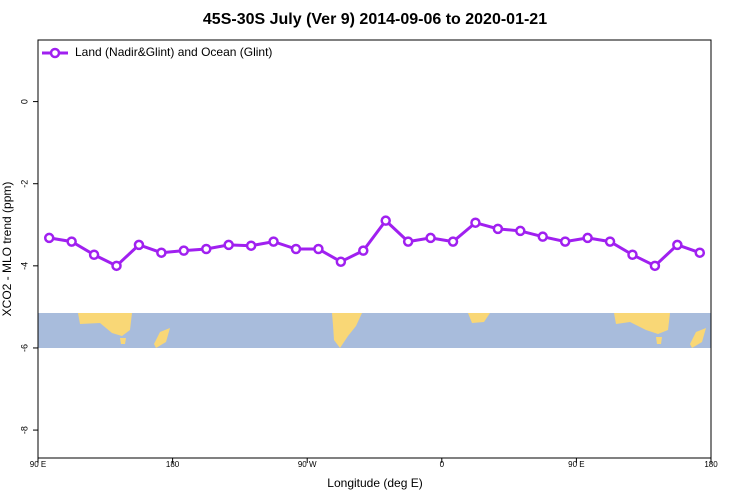  What do you see at coordinates (24, 348) in the screenshot?
I see `y-tick-label: -6` at bounding box center [24, 348].